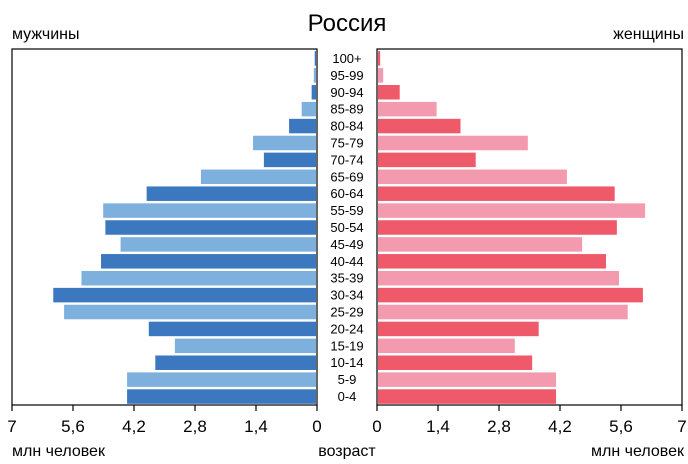 Image resolution: width=688 pixels, height=464 pixels. I want to click on left-tick-label: 5,6, so click(73, 426).